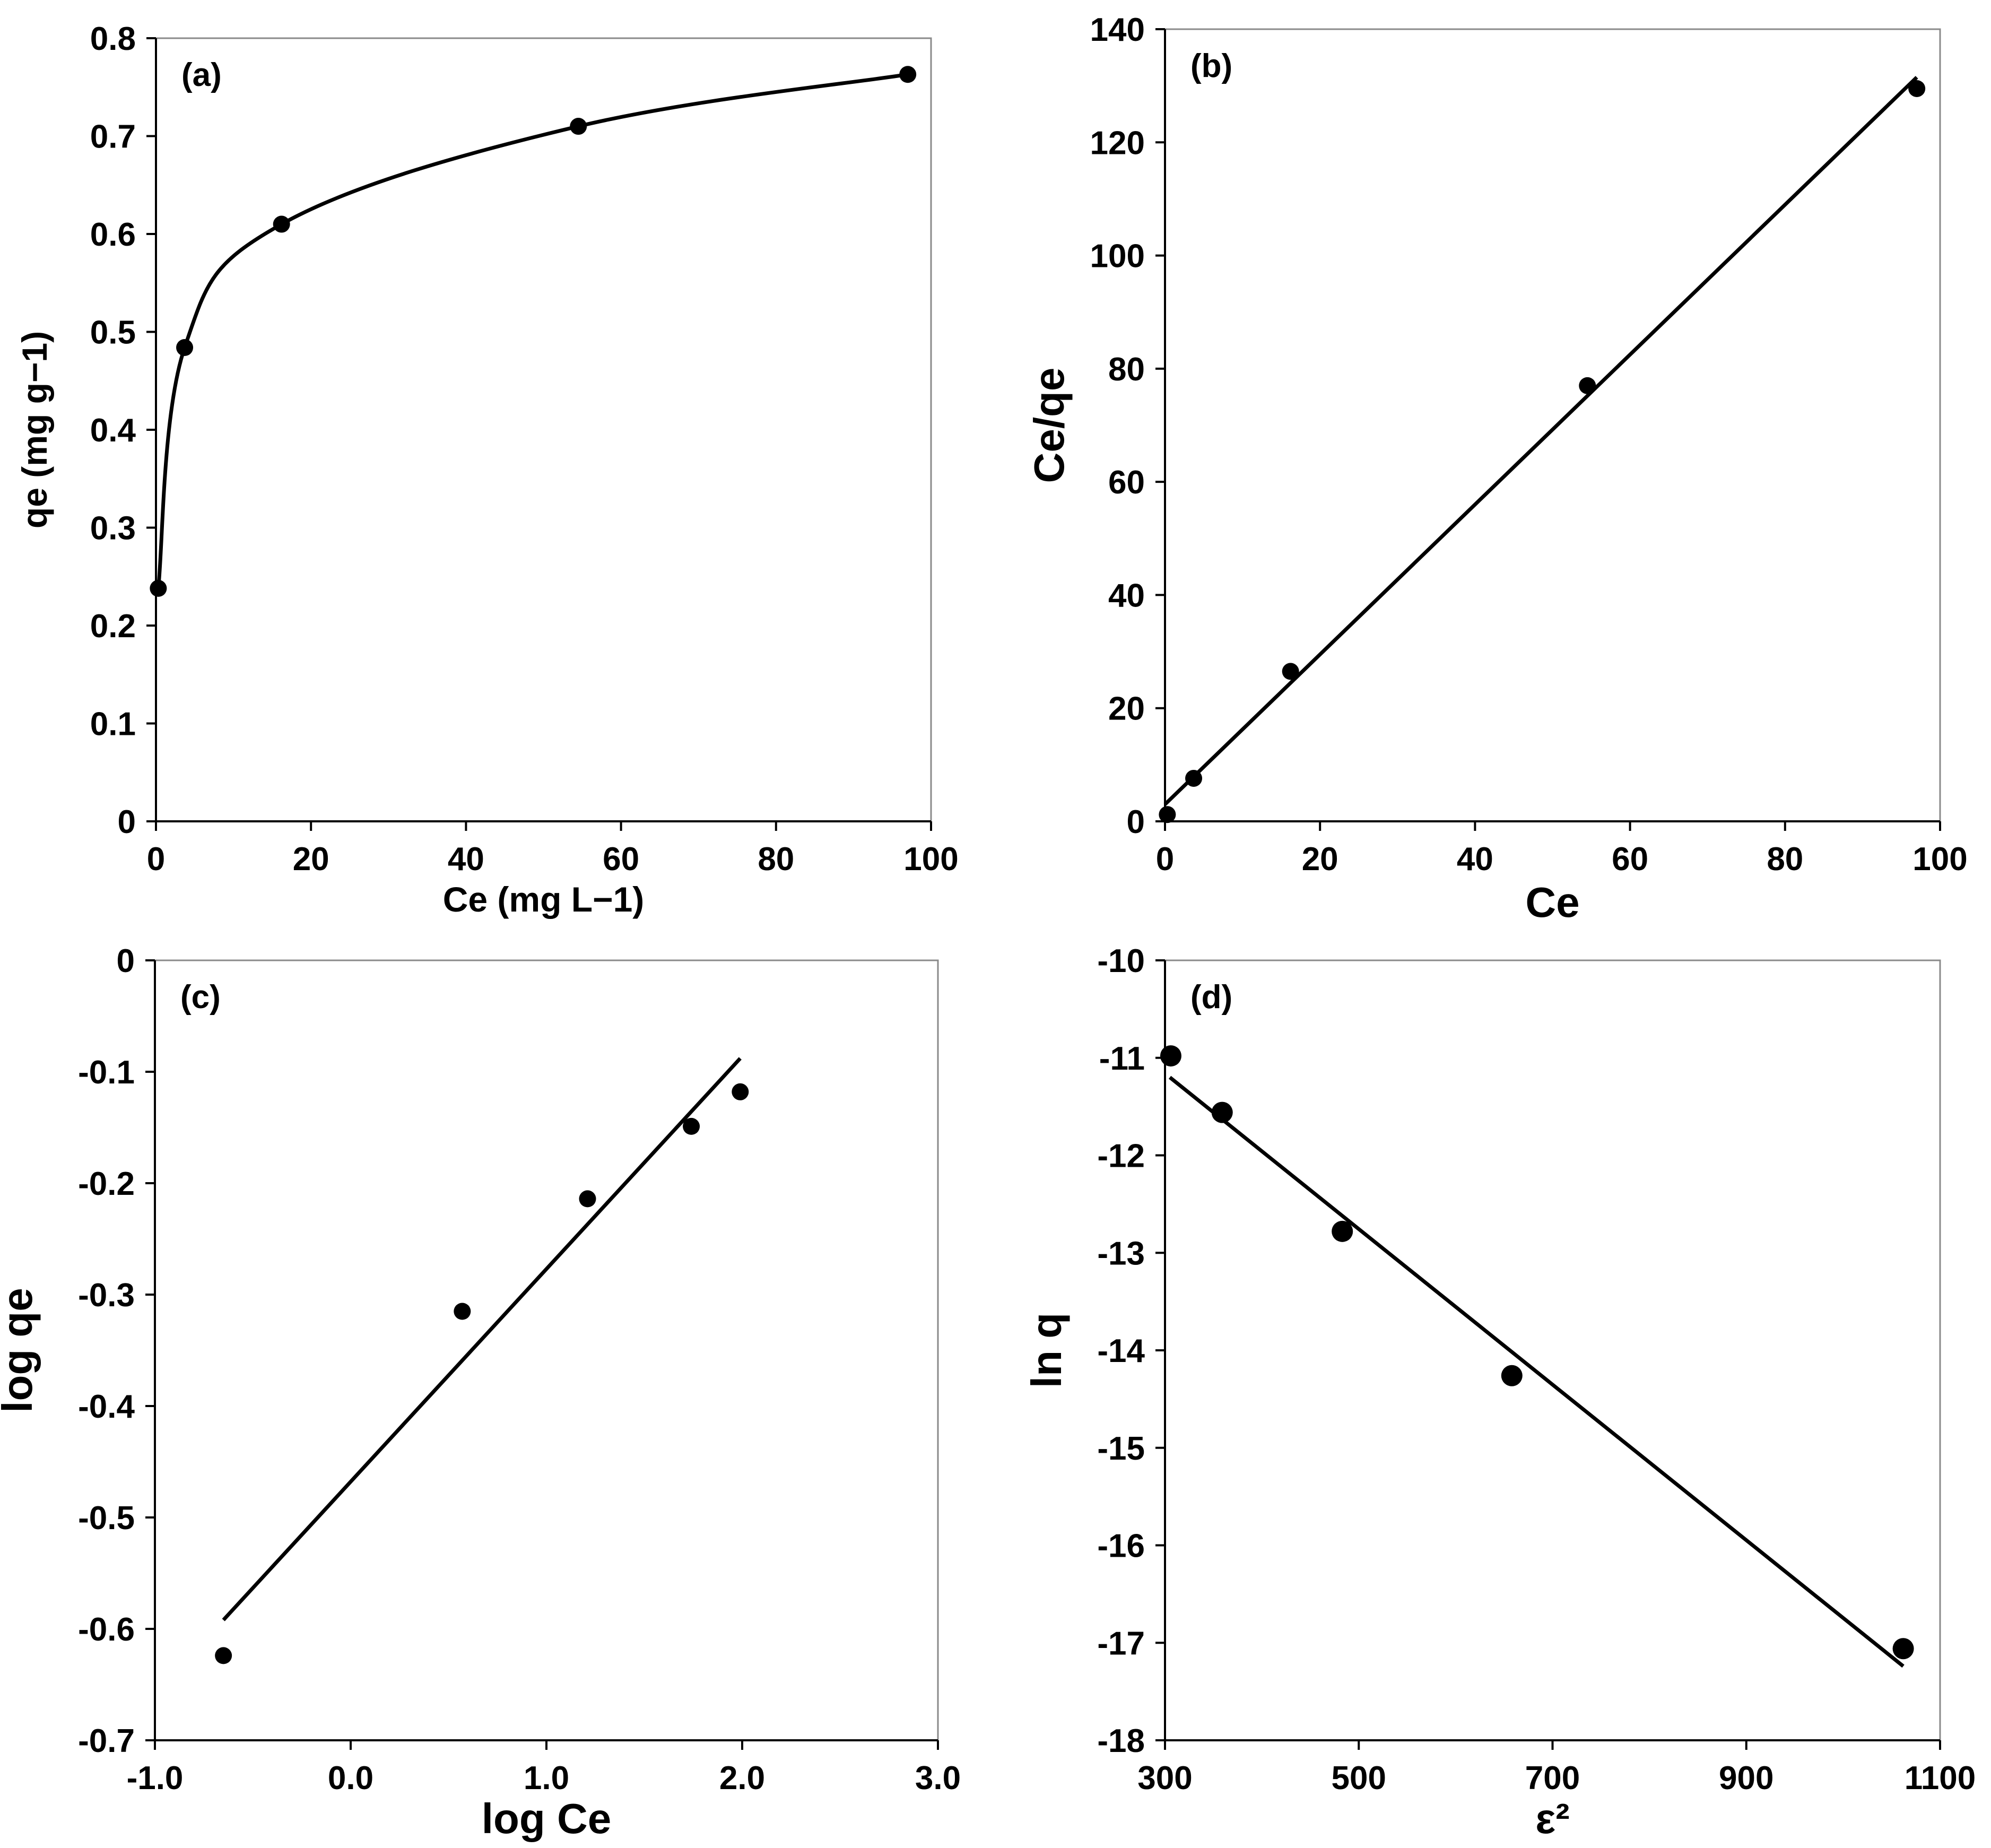 The width and height of the screenshot is (1991, 1848). I want to click on y-tick-label-c: -0.6, so click(106, 1629).